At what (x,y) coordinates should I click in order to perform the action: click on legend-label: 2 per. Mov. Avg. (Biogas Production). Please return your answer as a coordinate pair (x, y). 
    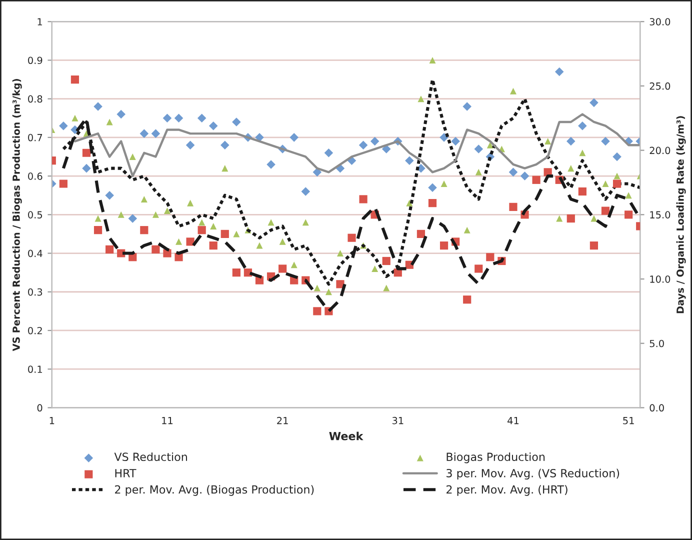
    Looking at the image, I should click on (214, 490).